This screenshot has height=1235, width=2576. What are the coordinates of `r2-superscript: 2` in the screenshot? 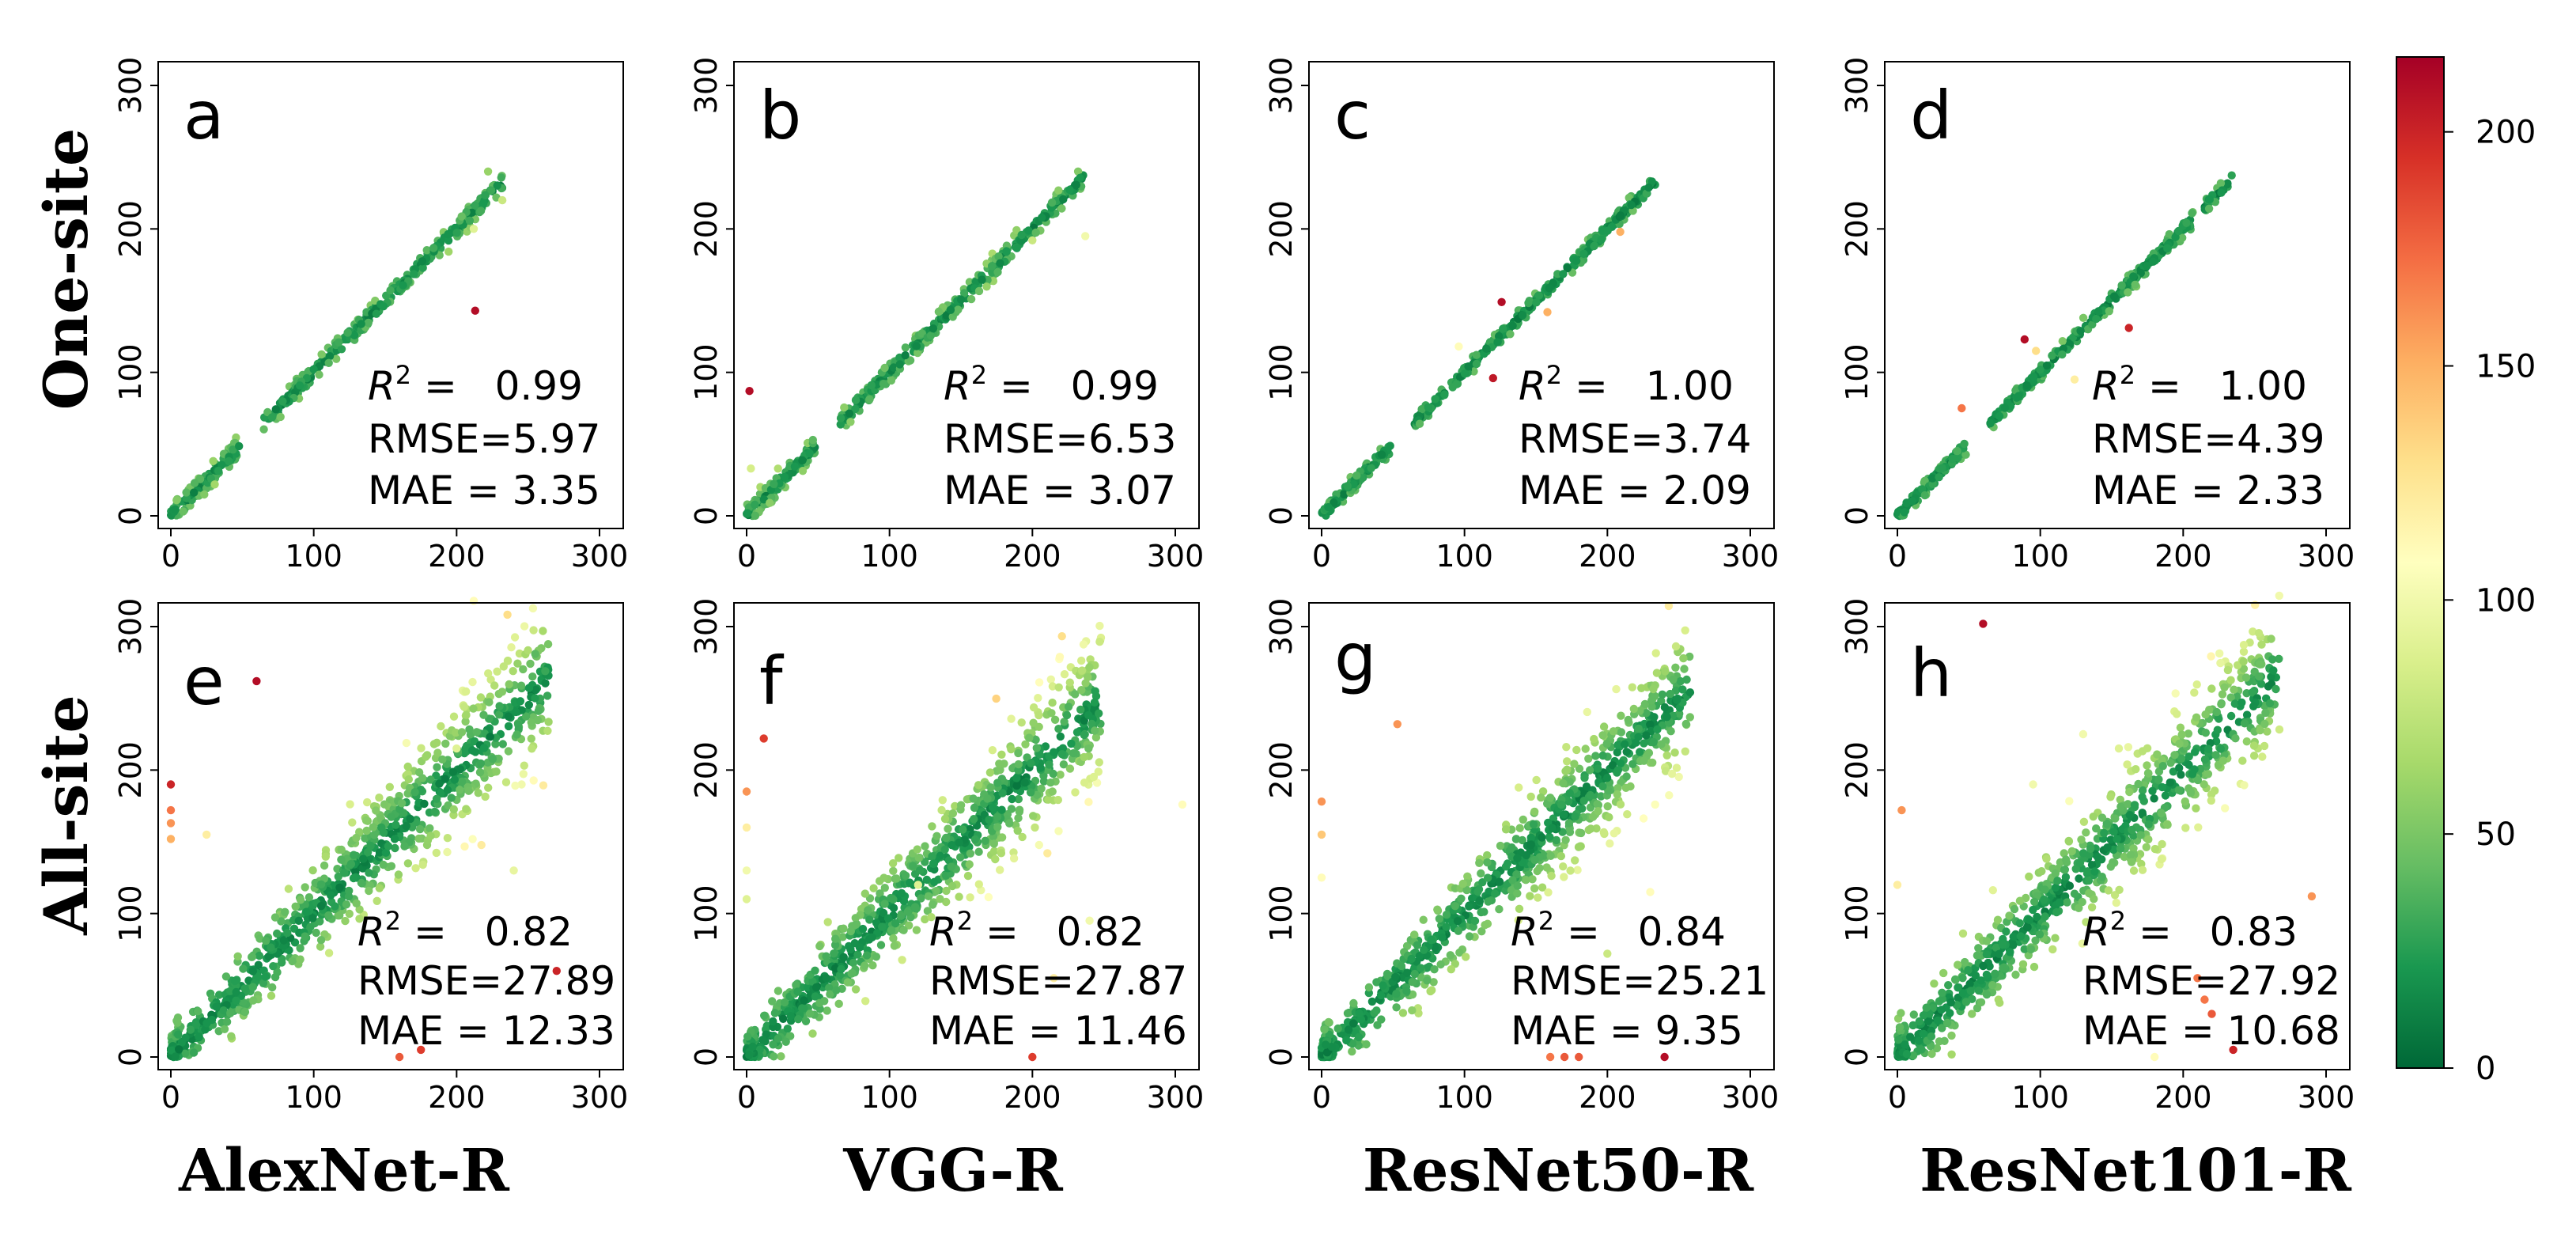 It's located at (2127, 375).